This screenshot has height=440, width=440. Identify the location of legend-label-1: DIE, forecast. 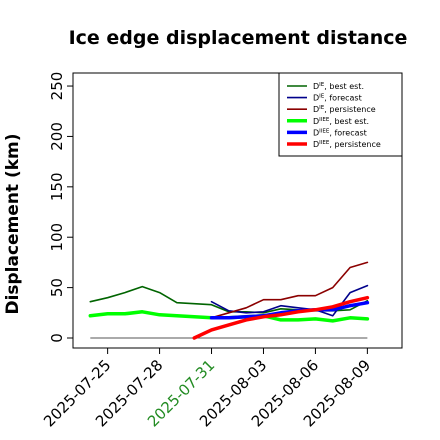
(337, 98).